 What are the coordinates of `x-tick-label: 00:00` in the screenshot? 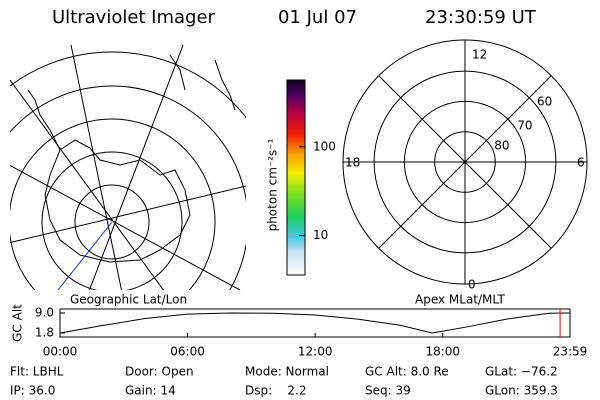 It's located at (60, 352).